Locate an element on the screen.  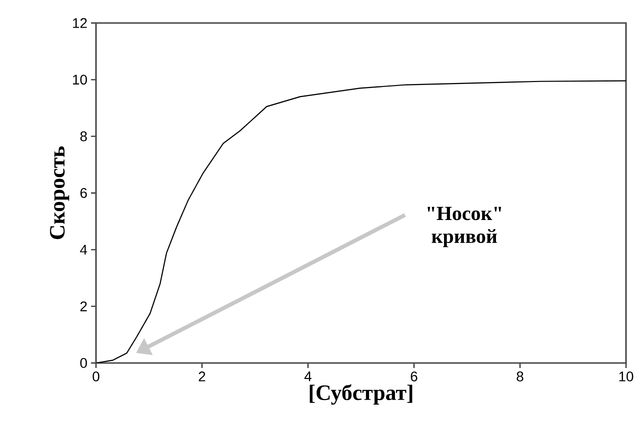
y-tick-label: 0 is located at coordinates (83, 363).